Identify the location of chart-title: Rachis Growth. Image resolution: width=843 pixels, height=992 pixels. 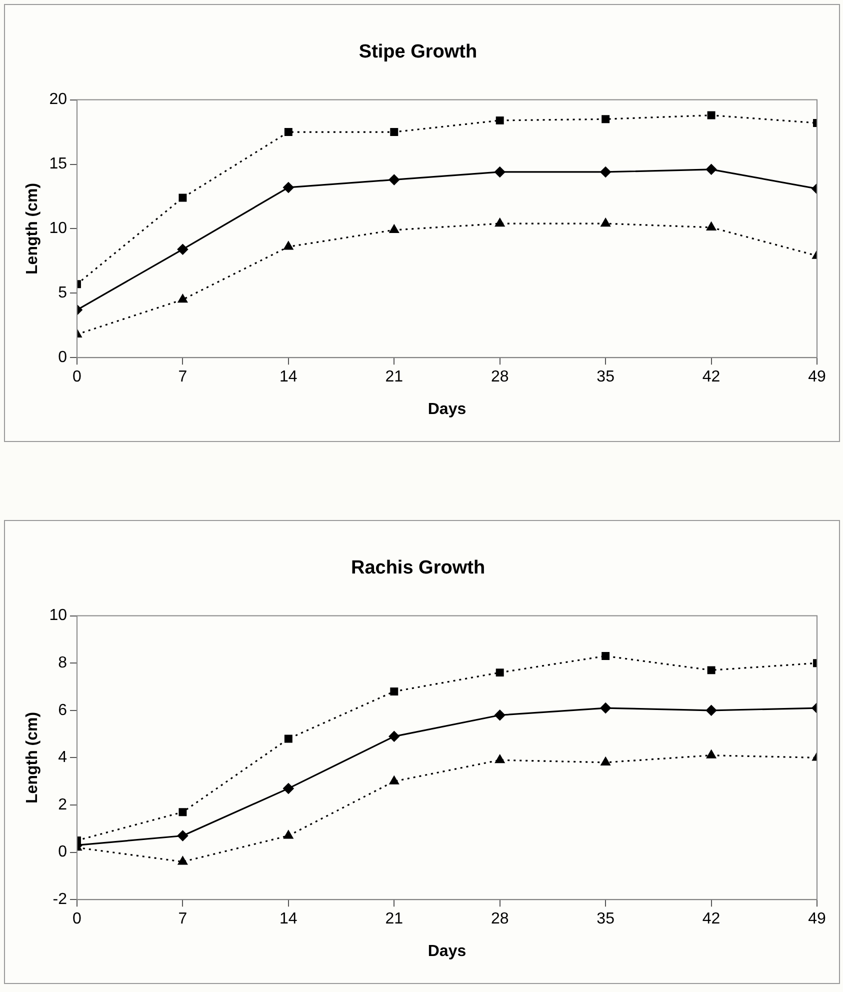
(418, 568).